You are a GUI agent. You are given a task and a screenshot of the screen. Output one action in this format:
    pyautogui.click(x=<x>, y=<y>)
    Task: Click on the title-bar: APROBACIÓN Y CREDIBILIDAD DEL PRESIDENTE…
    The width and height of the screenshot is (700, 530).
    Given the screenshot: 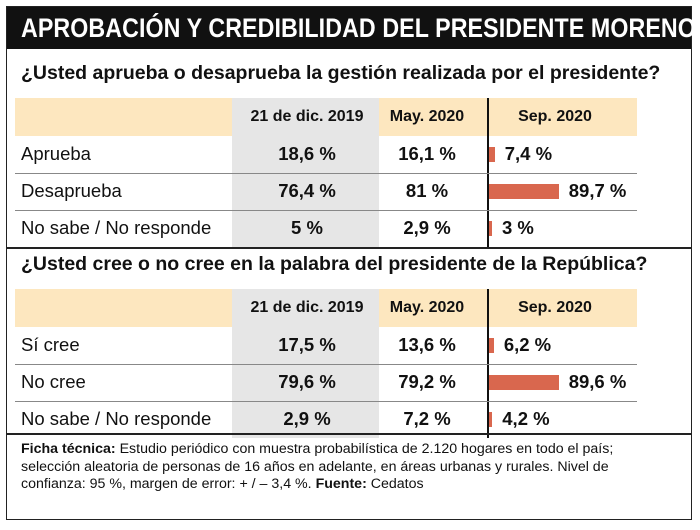 What is the action you would take?
    pyautogui.click(x=351, y=28)
    